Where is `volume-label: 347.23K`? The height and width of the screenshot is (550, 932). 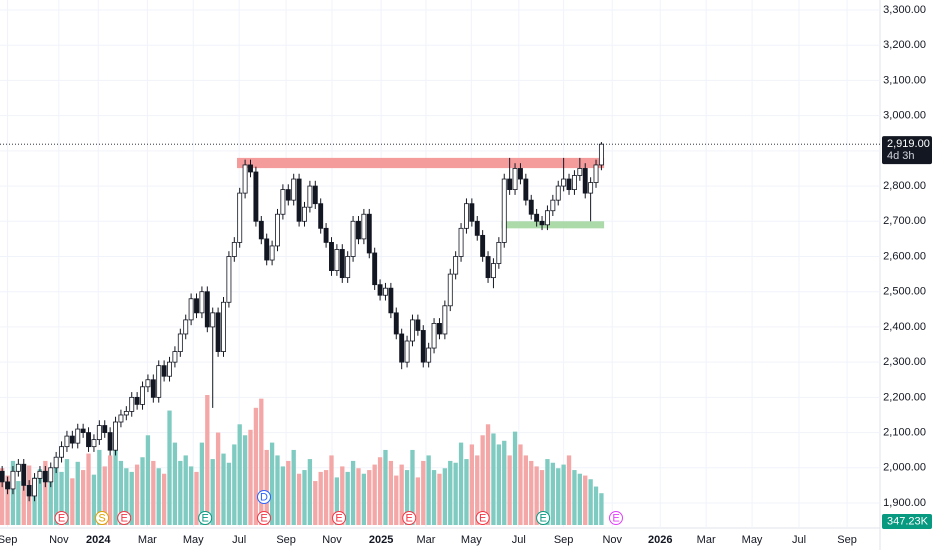
volume-label: 347.23K is located at coordinates (908, 521).